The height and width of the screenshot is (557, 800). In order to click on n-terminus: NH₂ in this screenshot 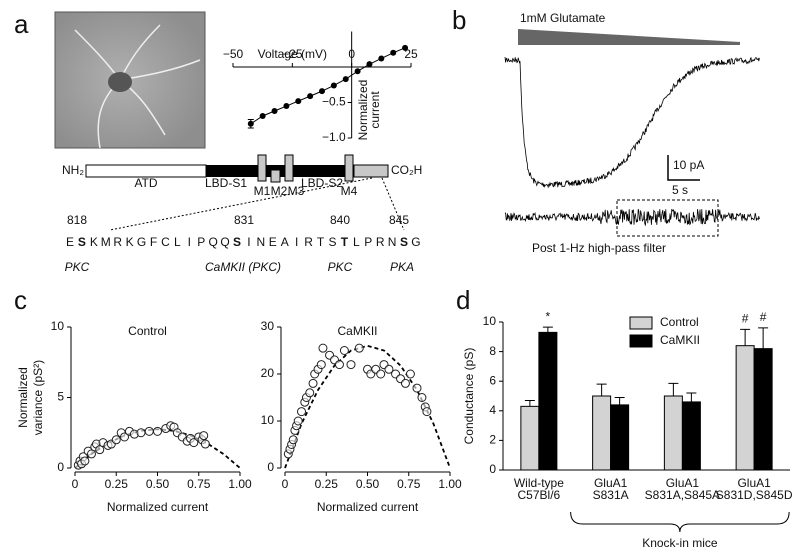, I will do `click(73, 170)`.